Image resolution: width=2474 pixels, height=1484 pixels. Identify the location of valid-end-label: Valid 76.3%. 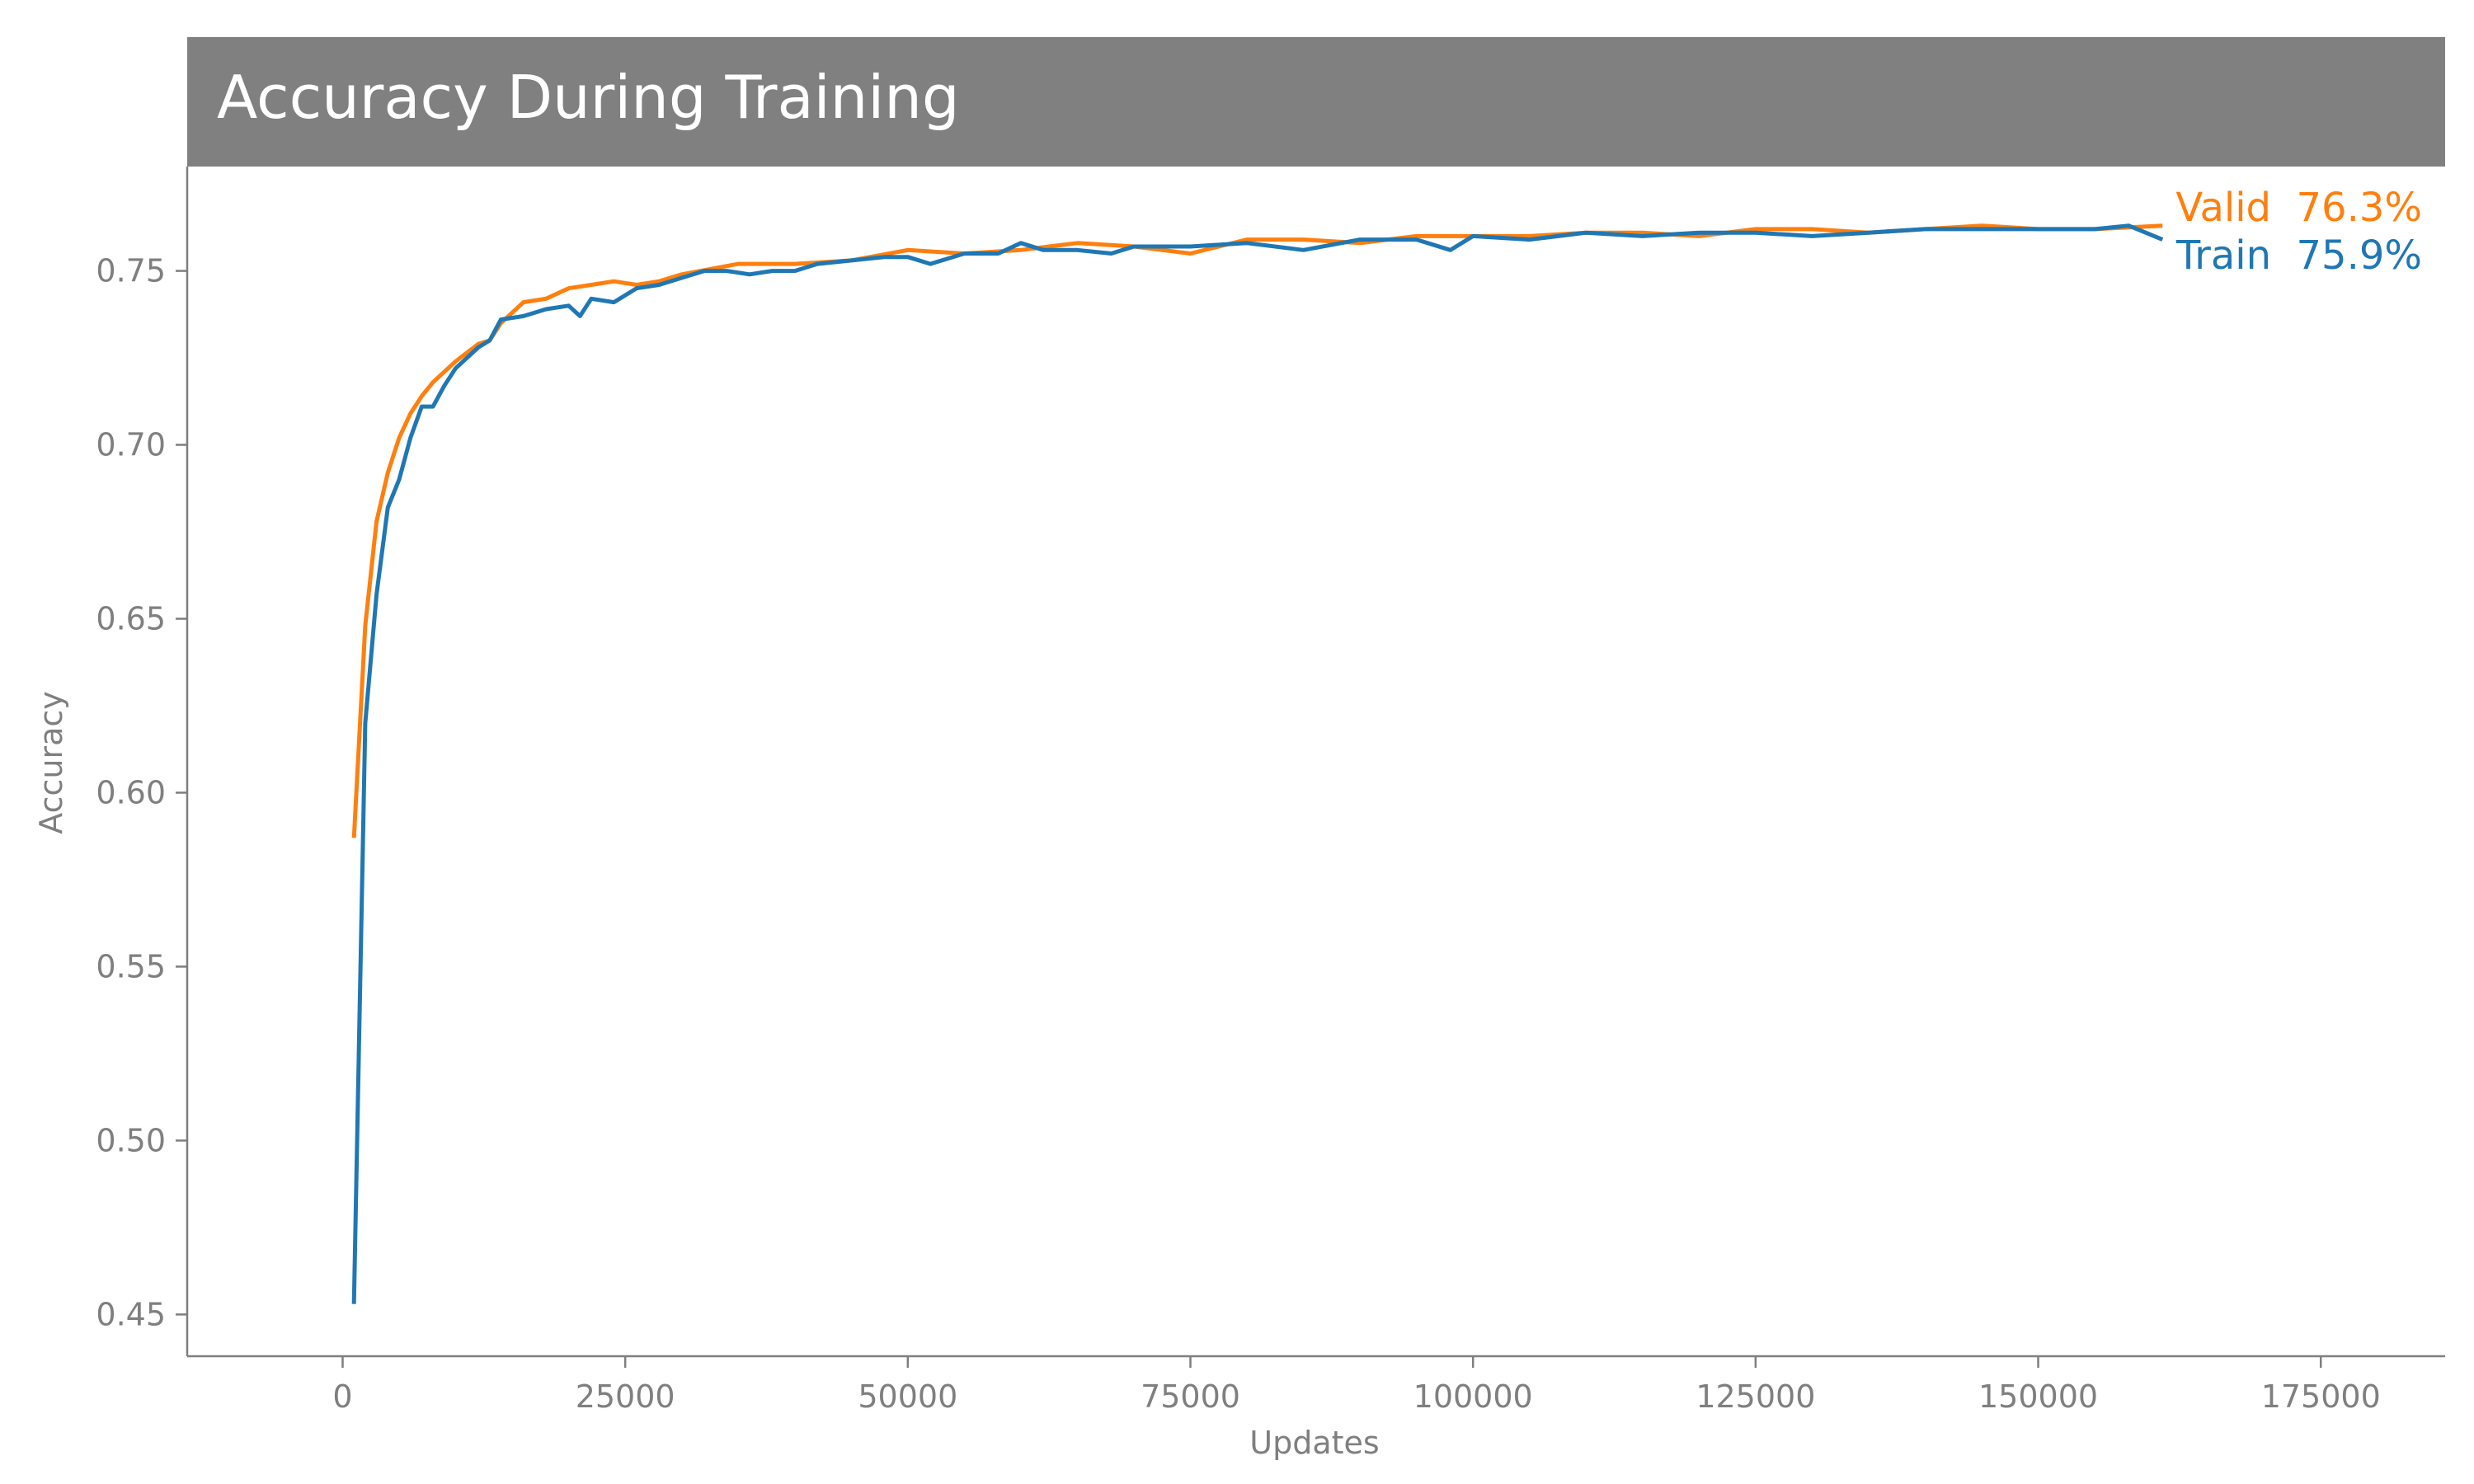
(2298, 208).